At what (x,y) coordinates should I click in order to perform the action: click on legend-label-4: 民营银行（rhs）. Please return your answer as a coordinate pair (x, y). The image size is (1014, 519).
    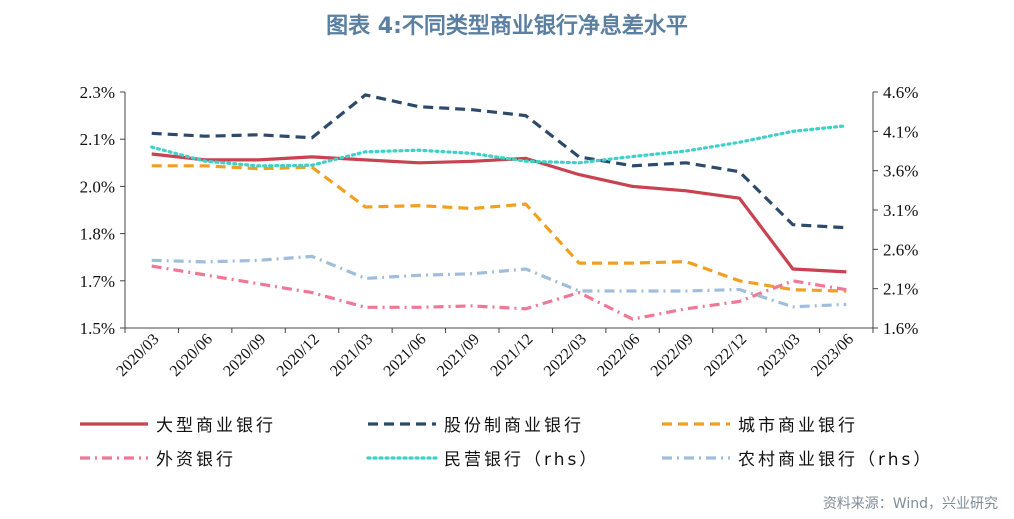
    Looking at the image, I should click on (521, 460).